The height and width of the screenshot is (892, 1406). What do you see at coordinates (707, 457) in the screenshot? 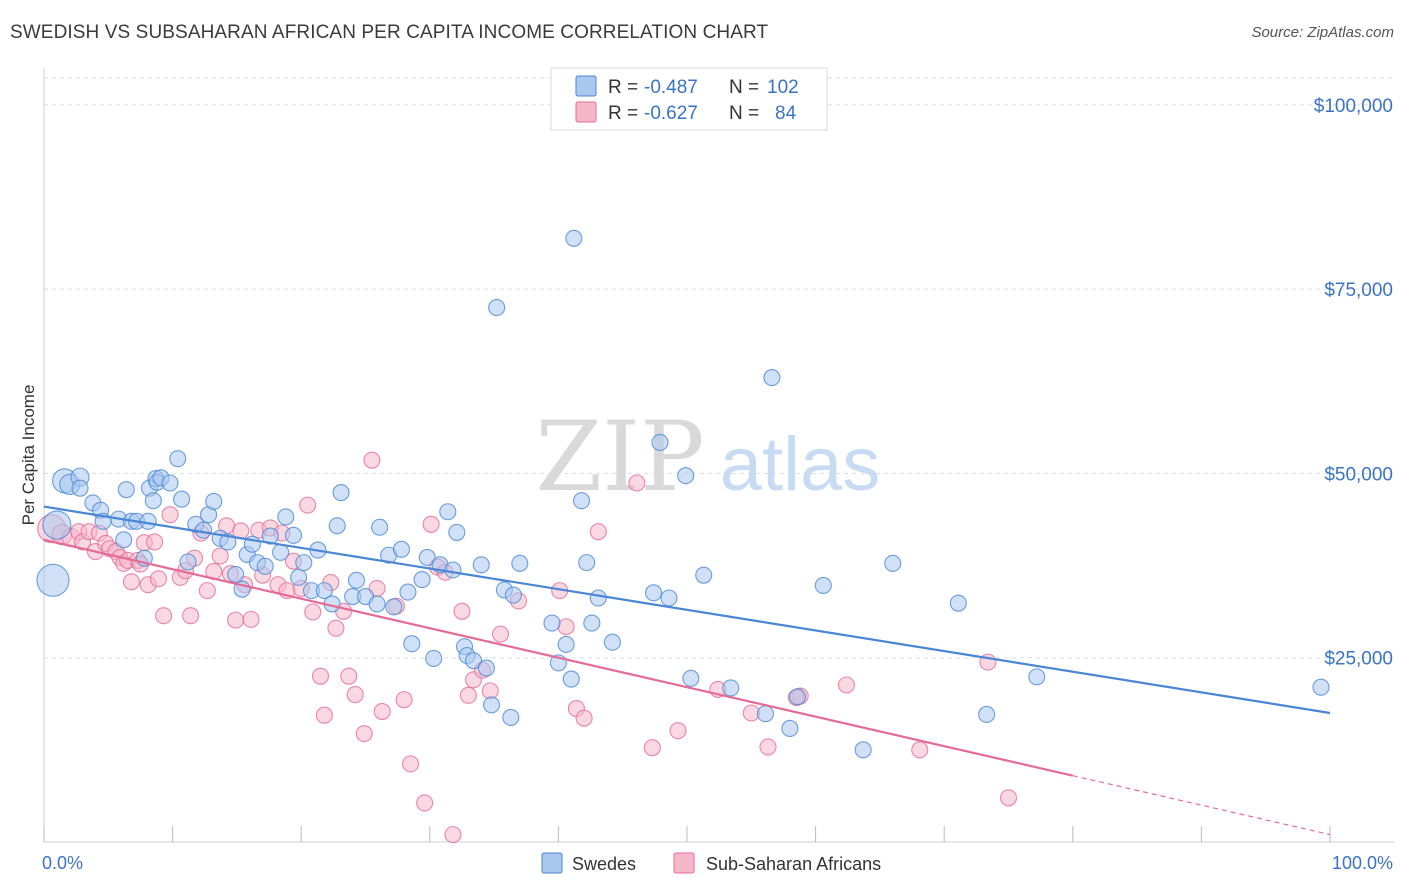
I see `watermark: ZIP atlas` at bounding box center [707, 457].